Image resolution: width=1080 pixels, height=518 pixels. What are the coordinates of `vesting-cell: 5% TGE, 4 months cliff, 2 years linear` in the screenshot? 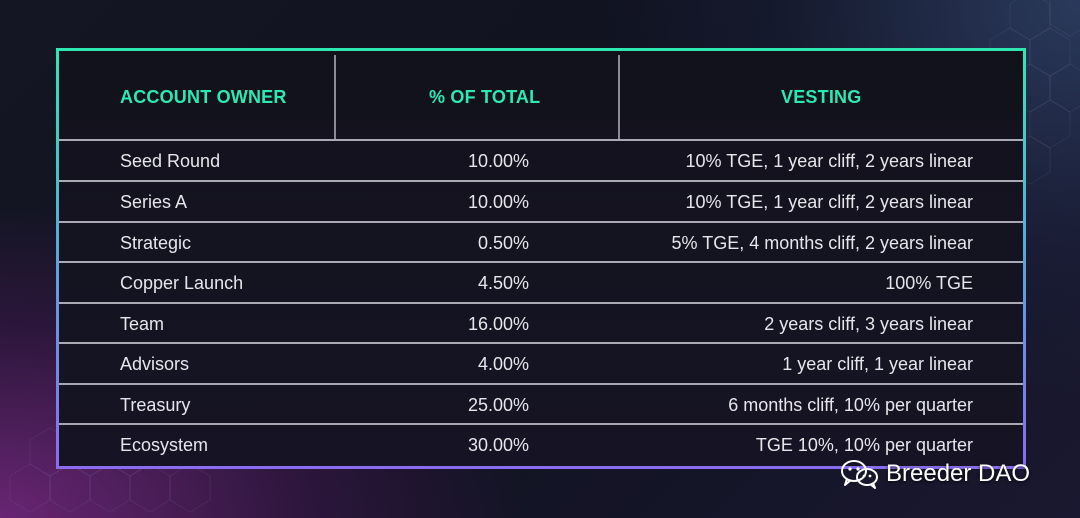 It's located at (822, 243).